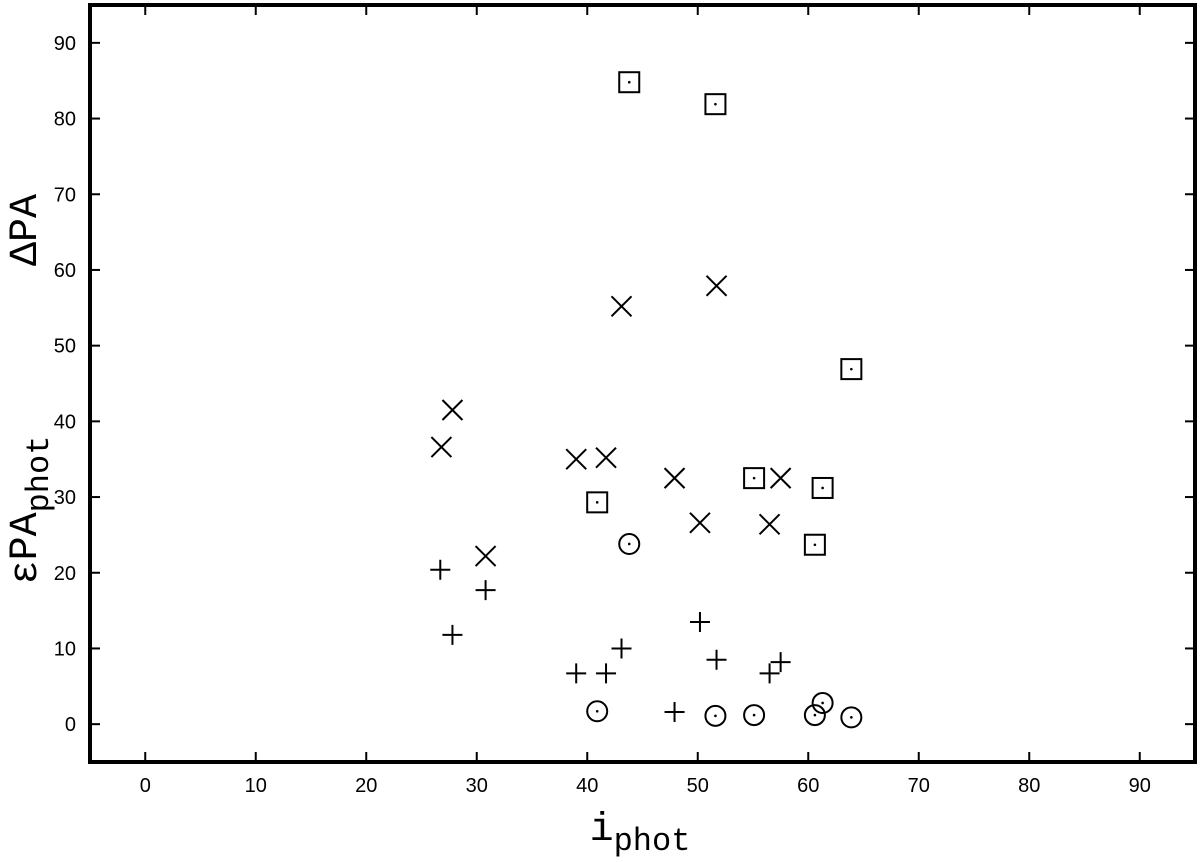 This screenshot has width=1200, height=862. What do you see at coordinates (70, 725) in the screenshot?
I see `y-tick-label: 0` at bounding box center [70, 725].